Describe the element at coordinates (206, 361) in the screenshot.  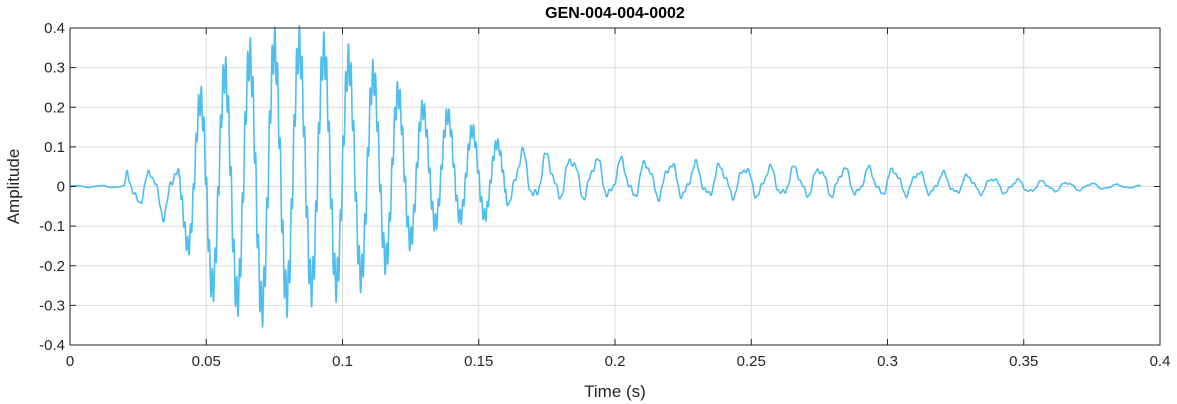
I see `x-tick-label: 0.05` at that location.